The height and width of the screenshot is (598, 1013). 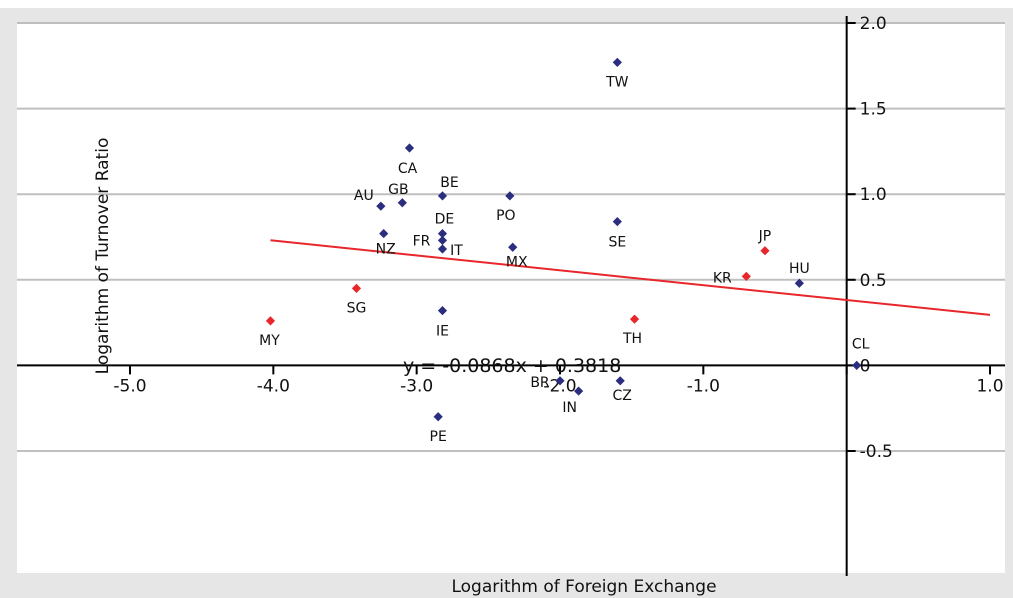 I want to click on data-point-de, so click(x=442, y=233).